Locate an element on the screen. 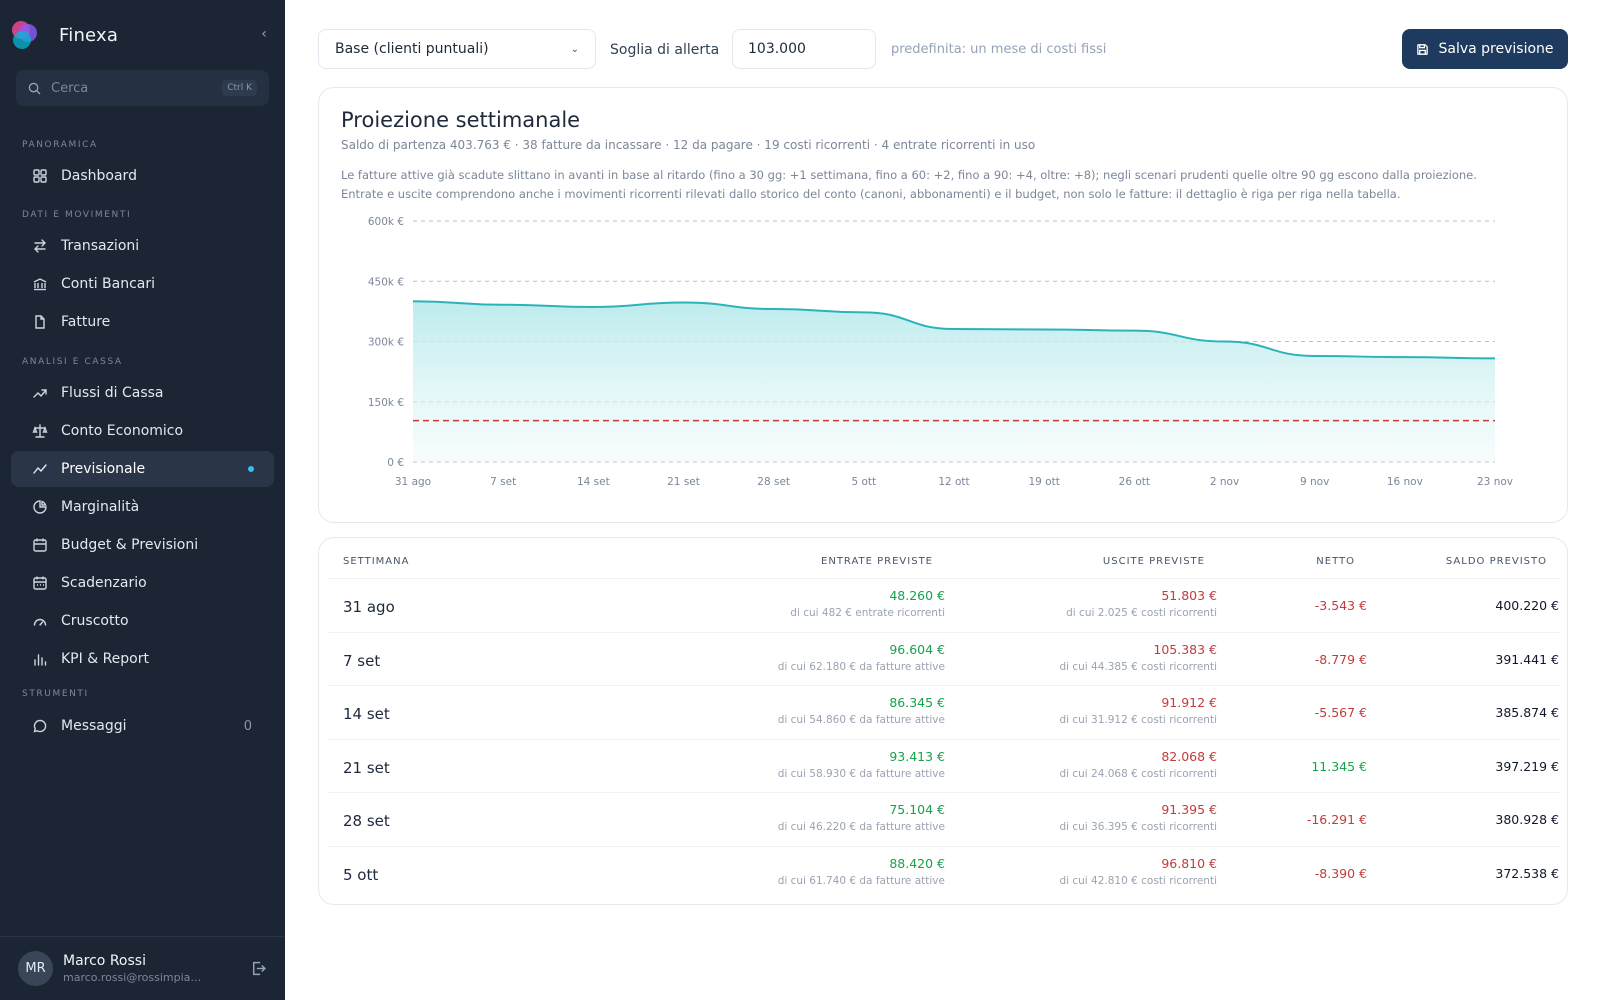 The image size is (1600, 1000). search-input is located at coordinates (131, 88).